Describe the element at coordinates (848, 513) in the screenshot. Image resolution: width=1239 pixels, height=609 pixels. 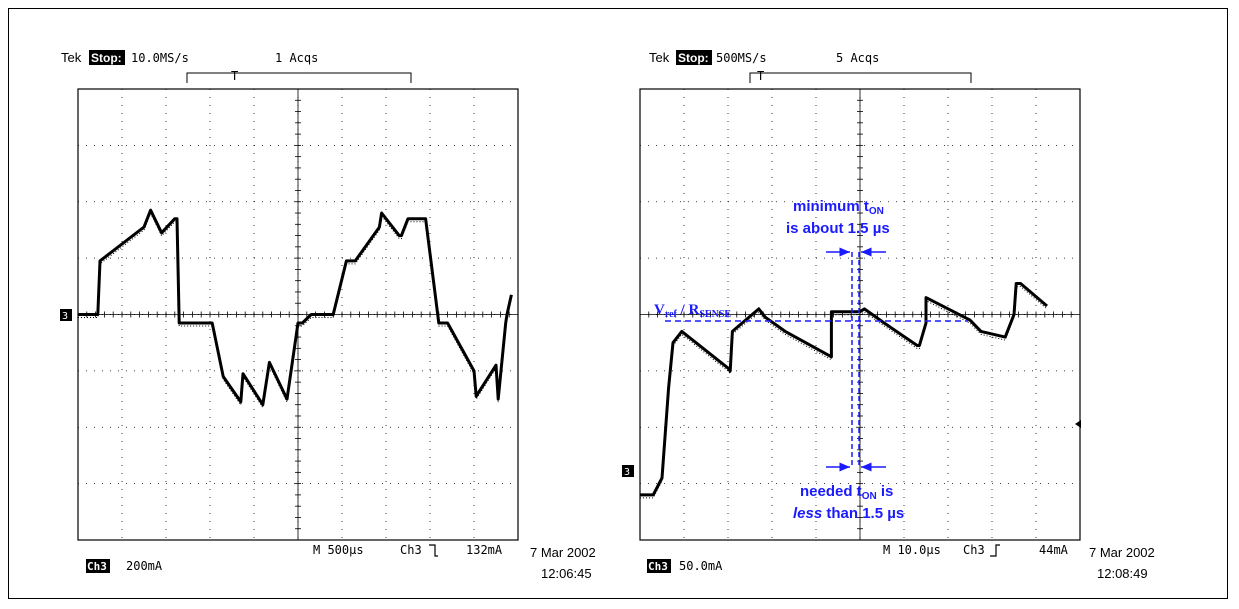
I see `needed-ton-line2: less than 1.5 µs` at that location.